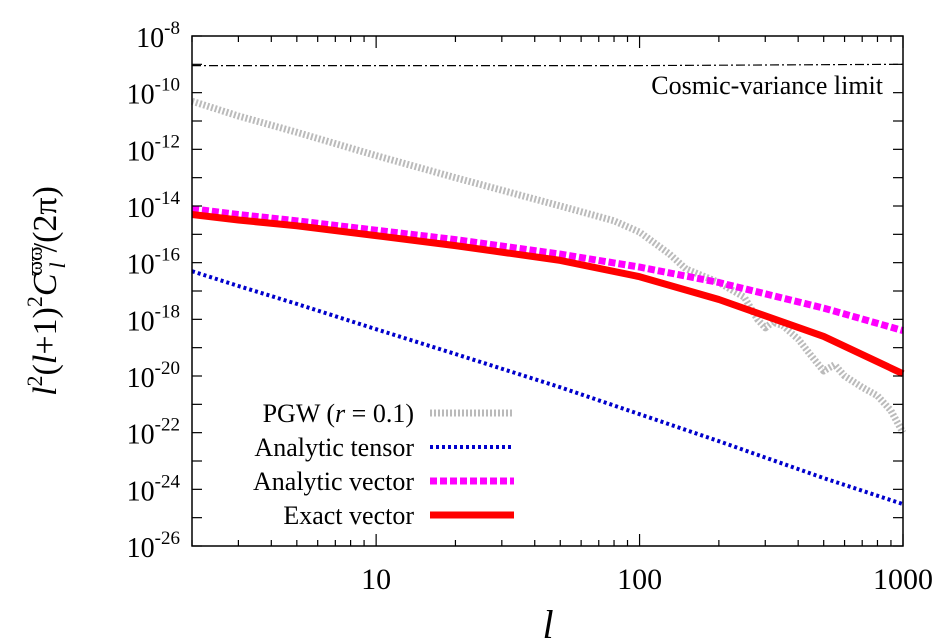 This screenshot has width=951, height=644. Describe the element at coordinates (767, 85) in the screenshot. I see `annotation-cosmic-variance: Cosmic-variance limit` at that location.